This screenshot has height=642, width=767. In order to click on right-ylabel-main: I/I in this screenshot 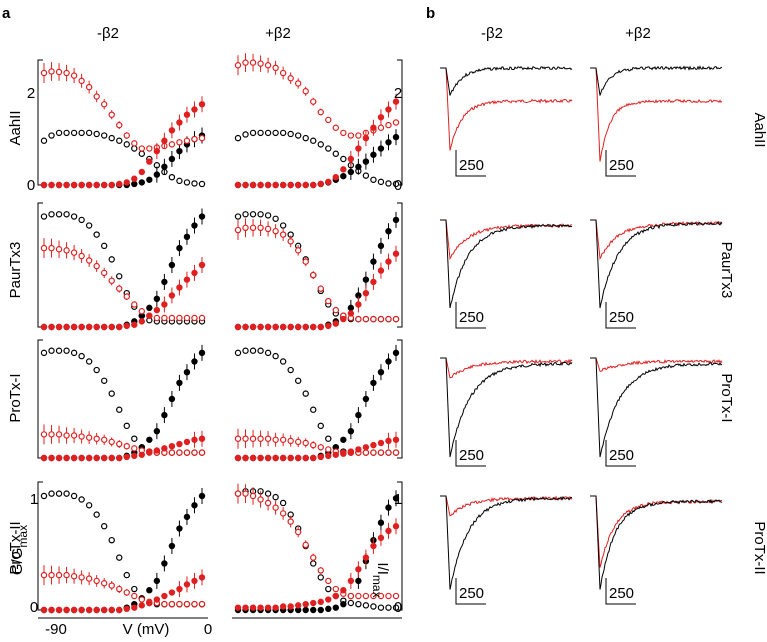, I will do `click(382, 568)`.